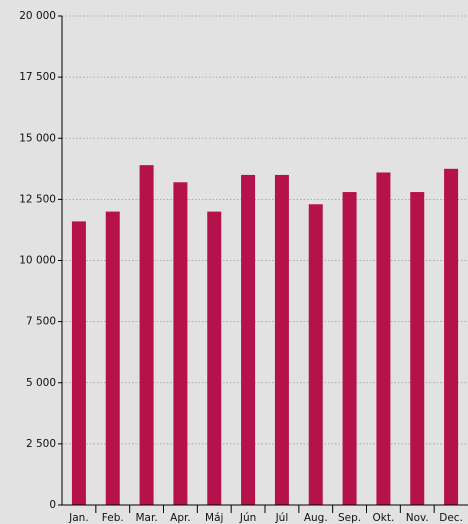 The image size is (468, 524). I want to click on x-tick-label: Jún, so click(247, 518).